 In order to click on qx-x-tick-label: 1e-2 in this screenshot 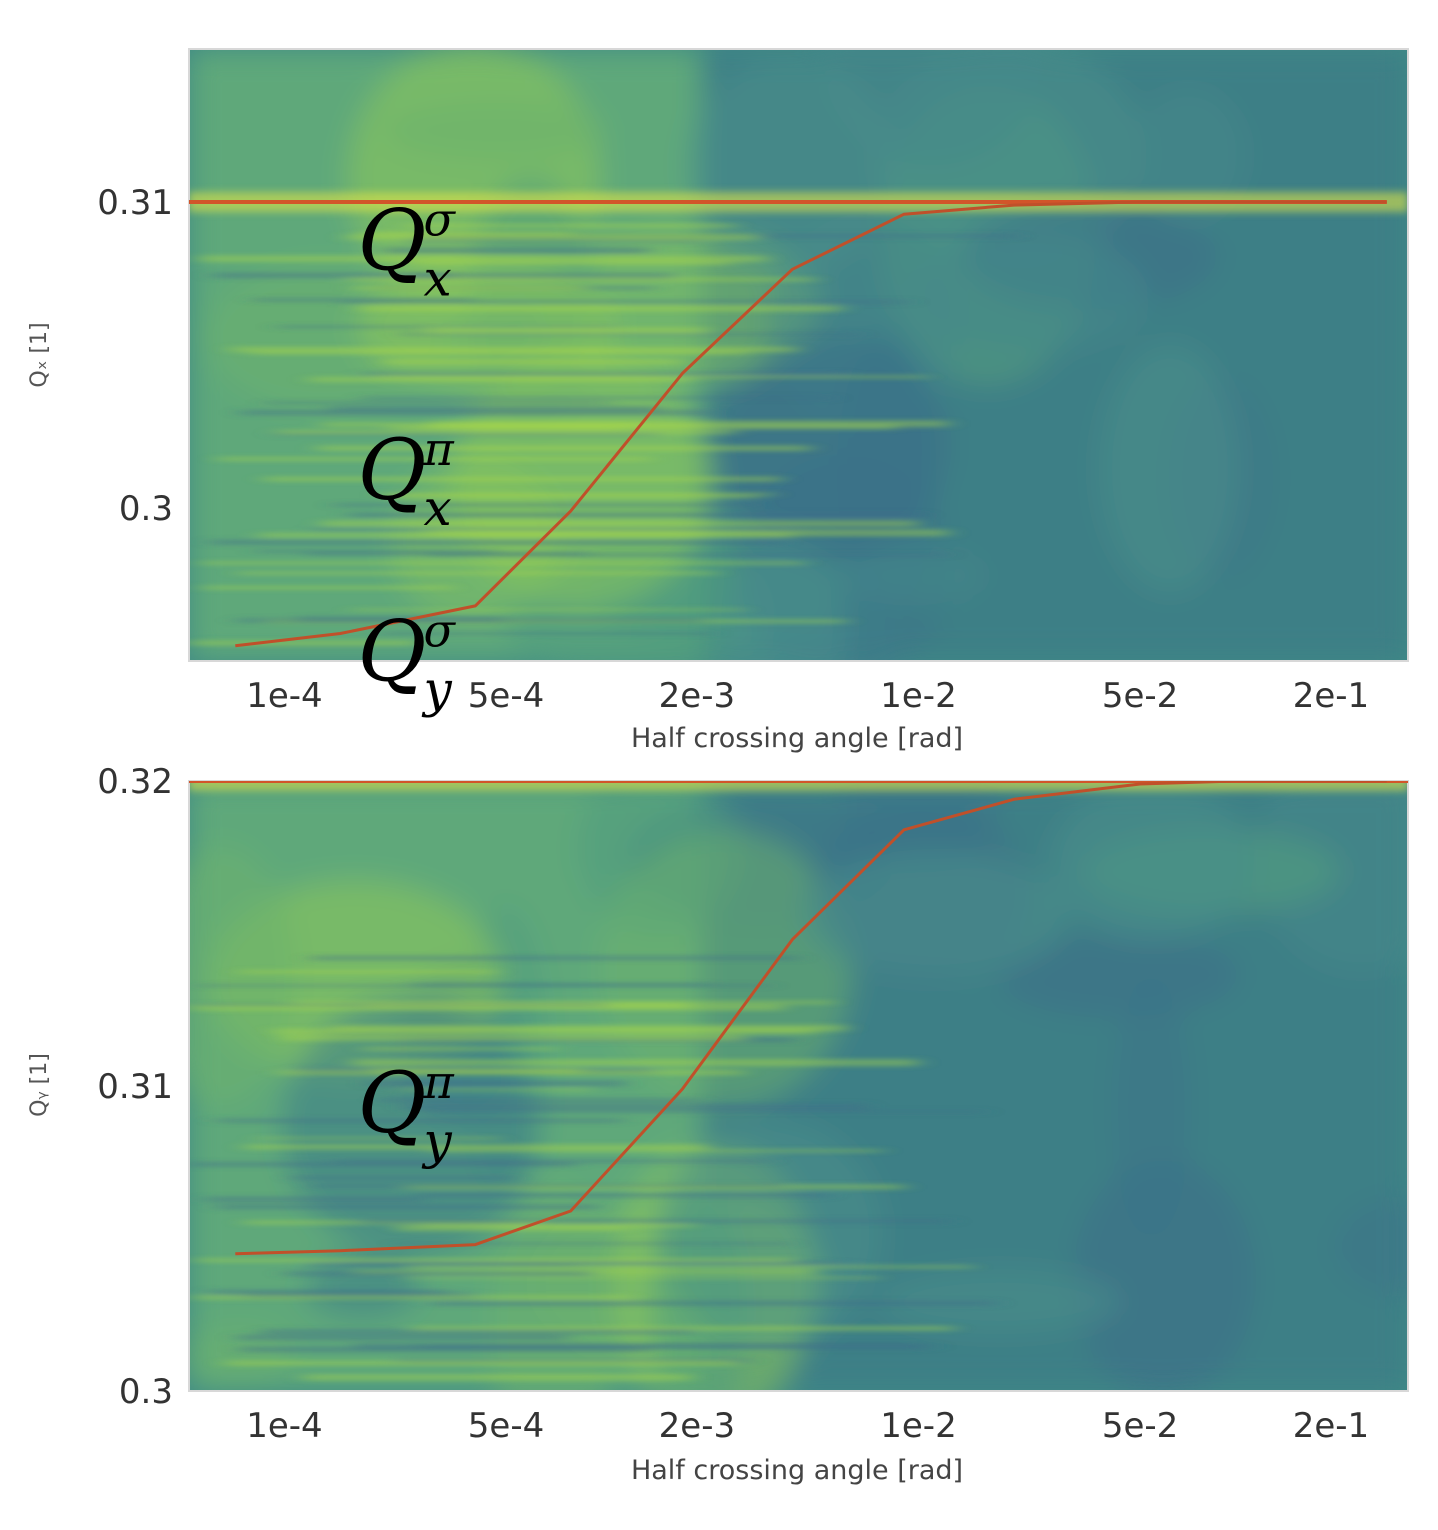, I will do `click(918, 696)`.